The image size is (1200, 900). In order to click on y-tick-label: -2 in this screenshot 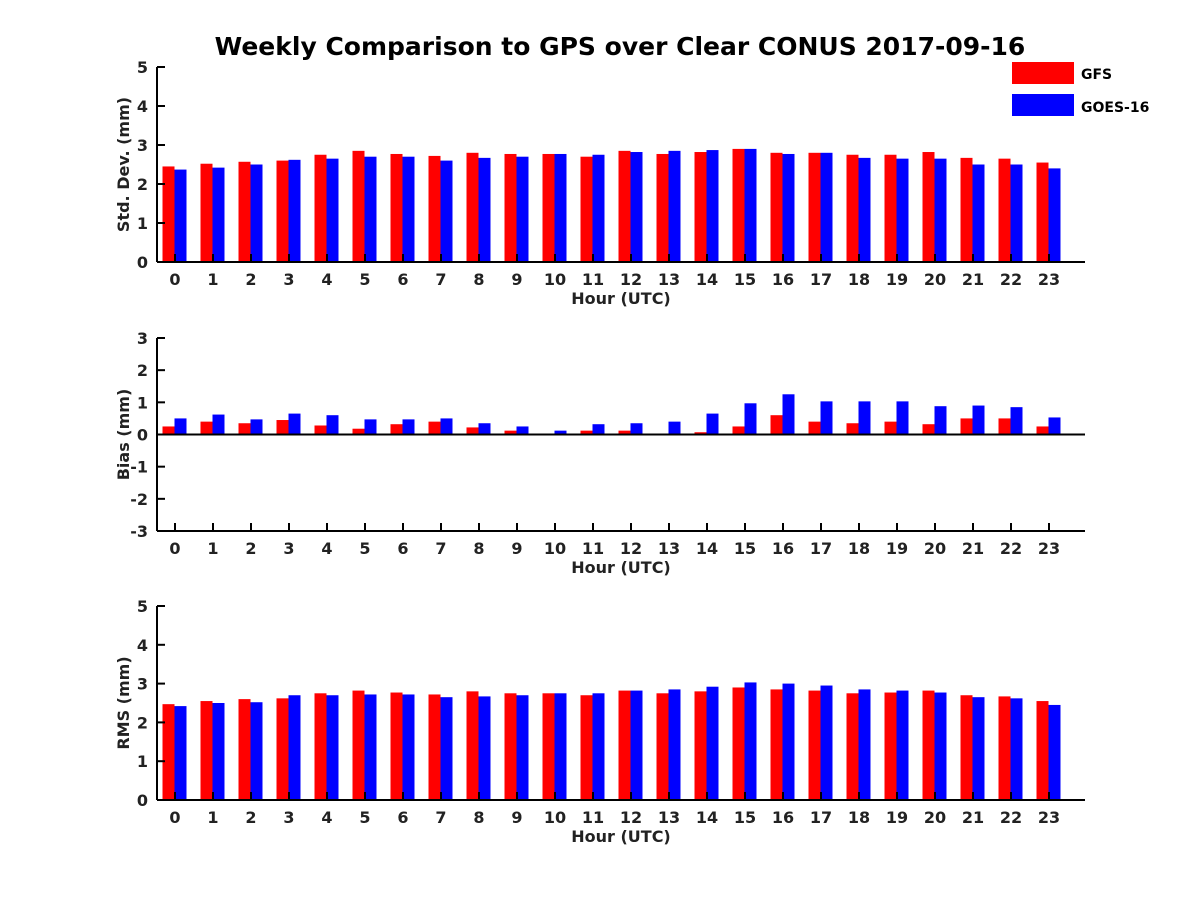, I will do `click(139, 499)`.